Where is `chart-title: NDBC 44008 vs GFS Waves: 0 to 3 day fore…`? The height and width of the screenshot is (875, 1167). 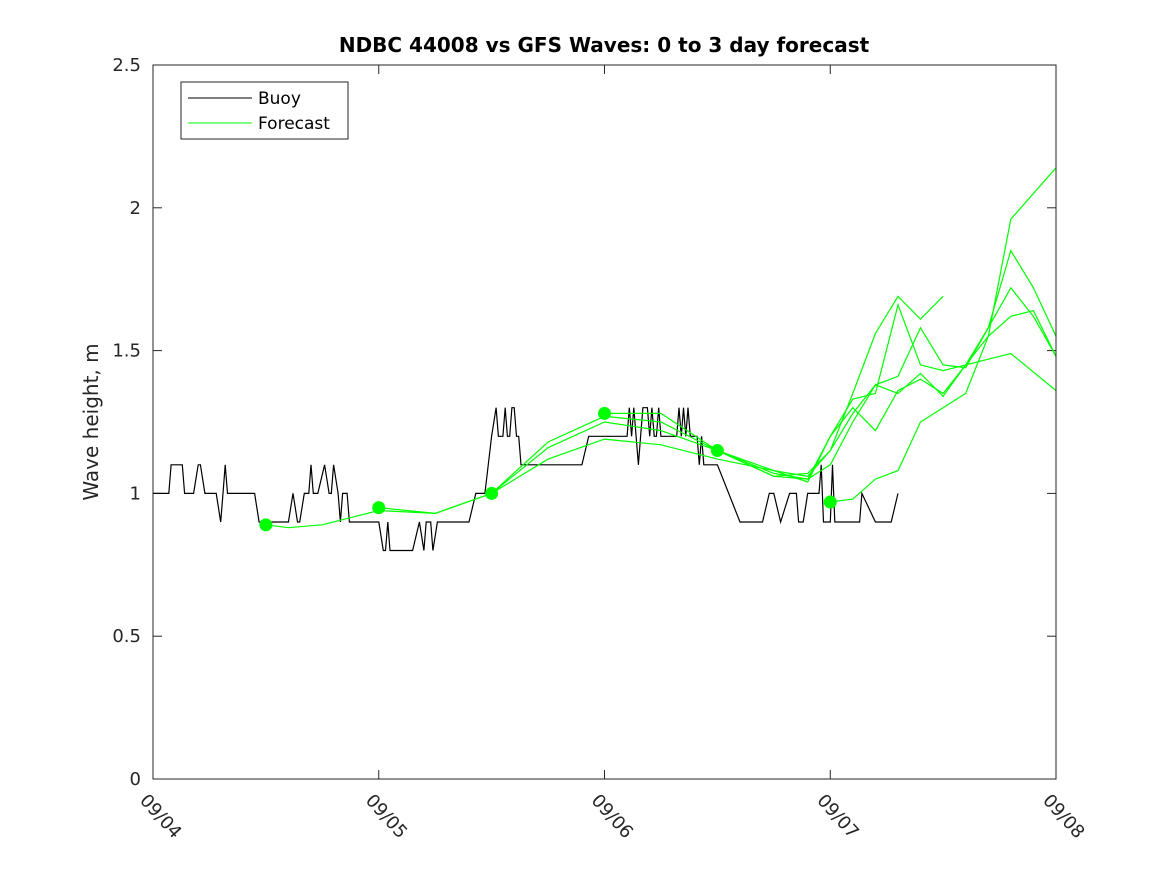 chart-title: NDBC 44008 vs GFS Waves: 0 to 3 day fore… is located at coordinates (604, 45).